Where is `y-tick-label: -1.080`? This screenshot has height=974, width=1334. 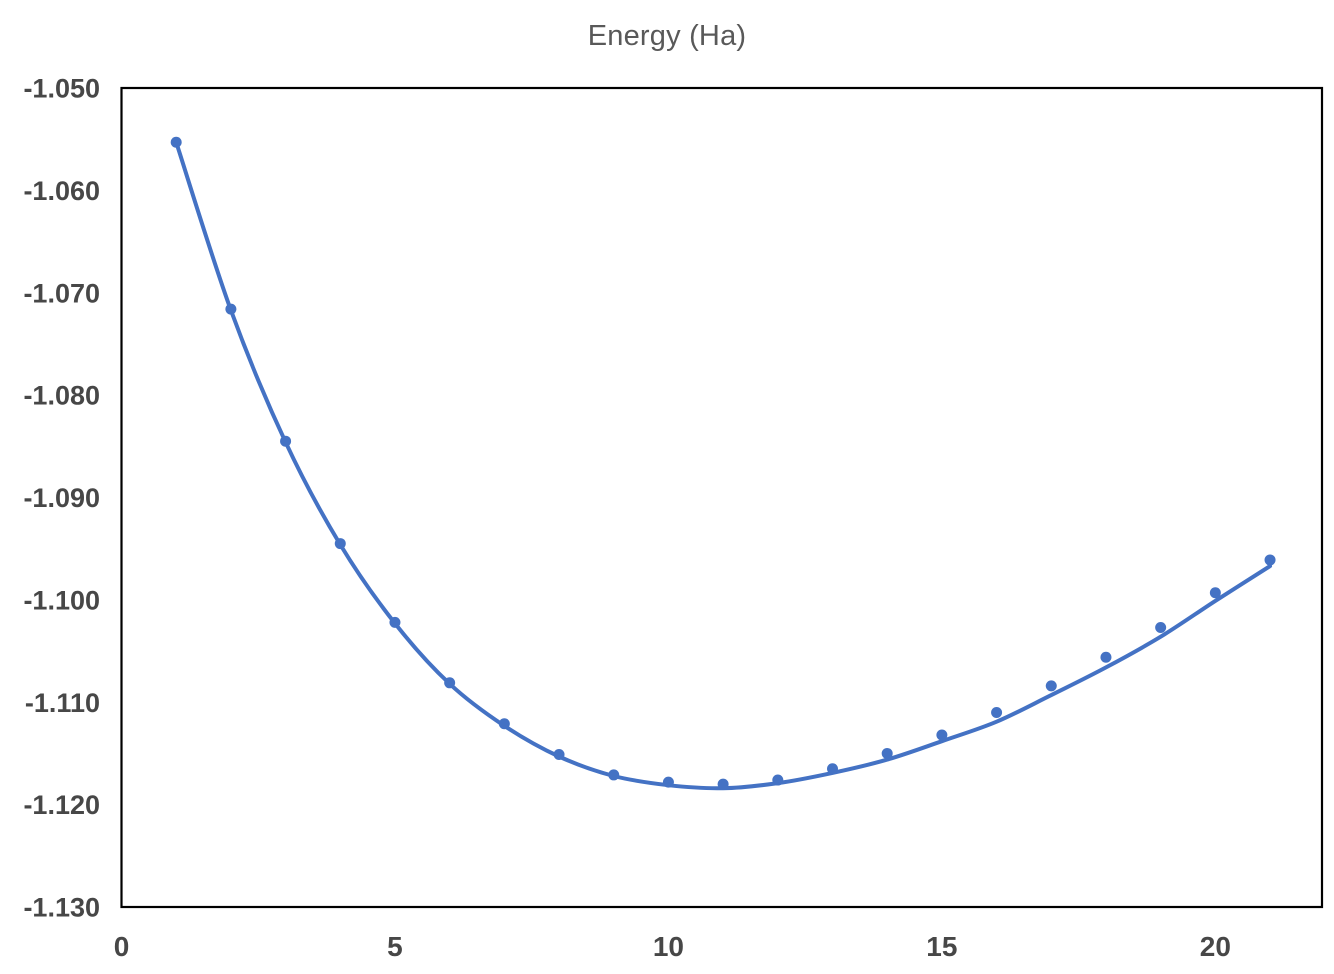
y-tick-label: -1.080 is located at coordinates (61, 396).